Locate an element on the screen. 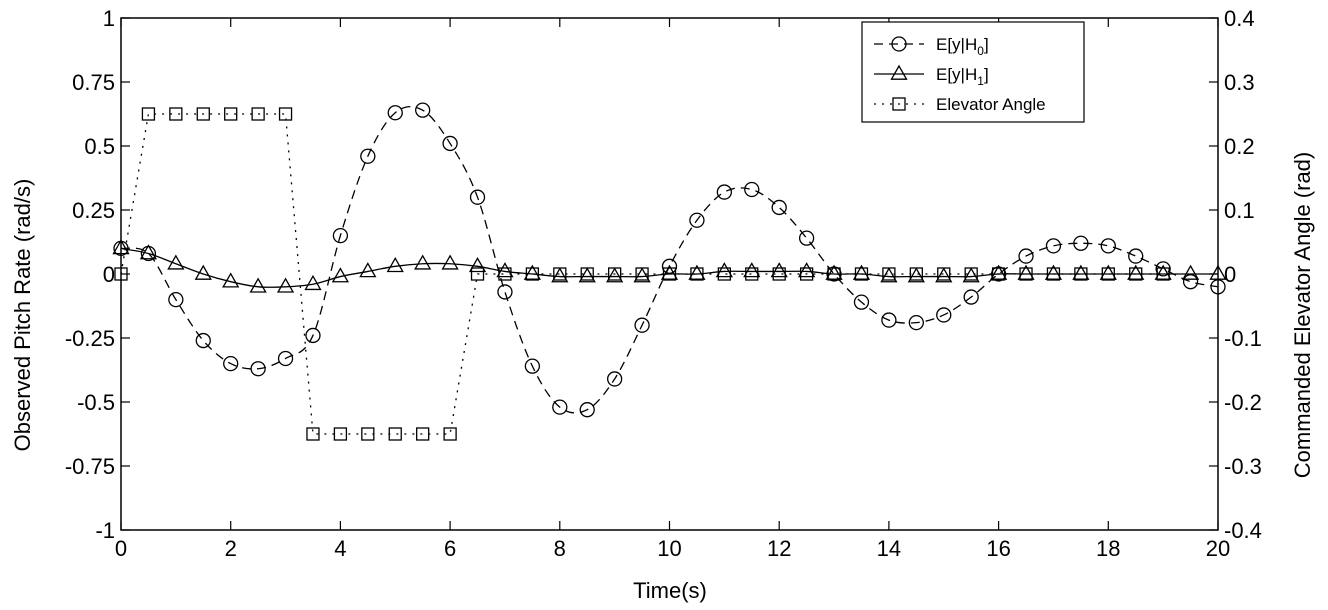 This screenshot has width=1328, height=610. y-tick-label: 1 is located at coordinates (109, 18).